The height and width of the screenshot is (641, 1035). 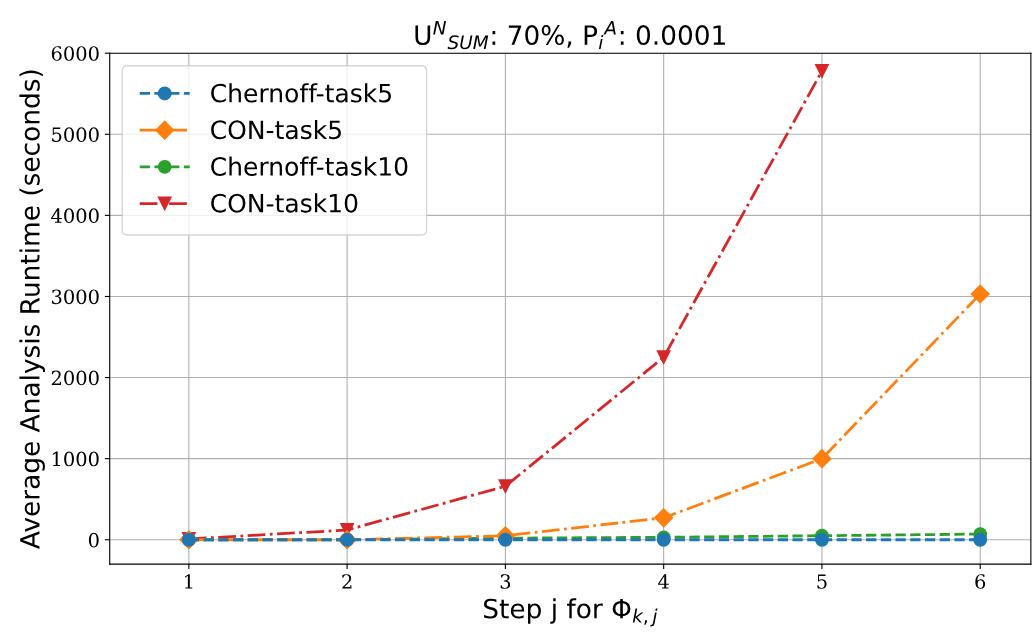 I want to click on y-tick-label: 0, so click(x=93, y=540).